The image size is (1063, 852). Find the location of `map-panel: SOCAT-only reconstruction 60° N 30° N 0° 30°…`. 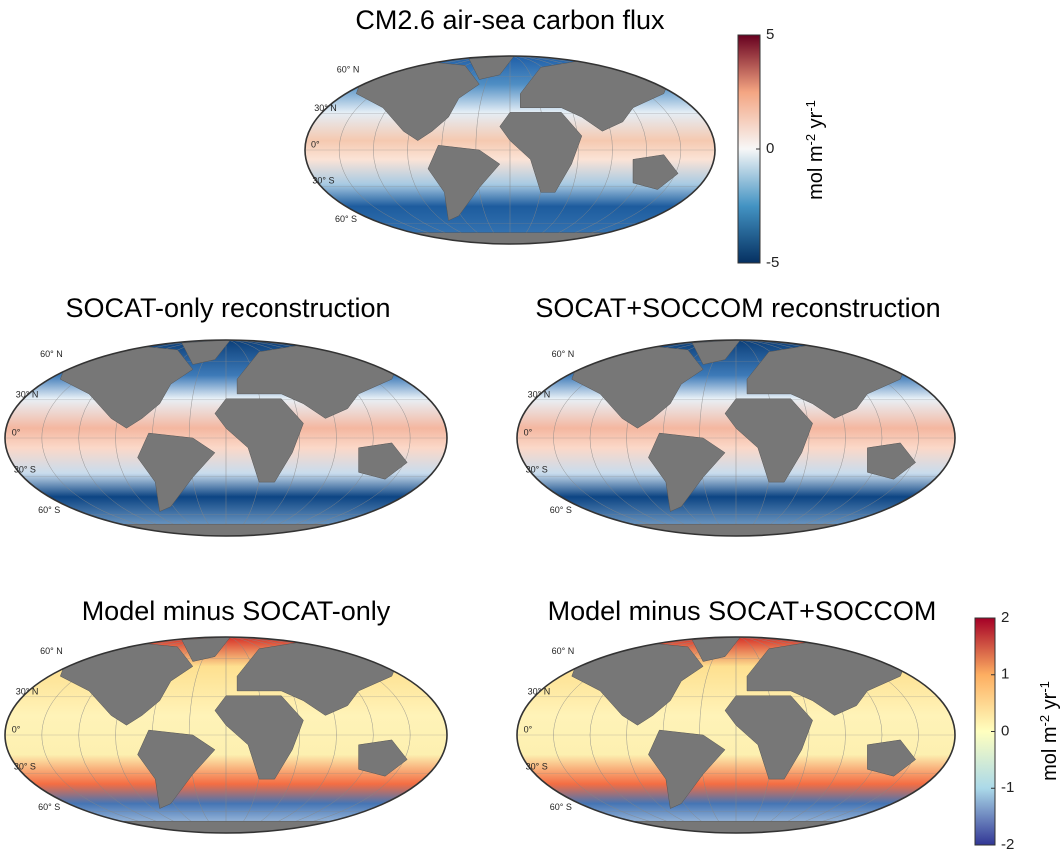

map-panel: SOCAT-only reconstruction 60° N 30° N 0° 30°… is located at coordinates (226, 415).